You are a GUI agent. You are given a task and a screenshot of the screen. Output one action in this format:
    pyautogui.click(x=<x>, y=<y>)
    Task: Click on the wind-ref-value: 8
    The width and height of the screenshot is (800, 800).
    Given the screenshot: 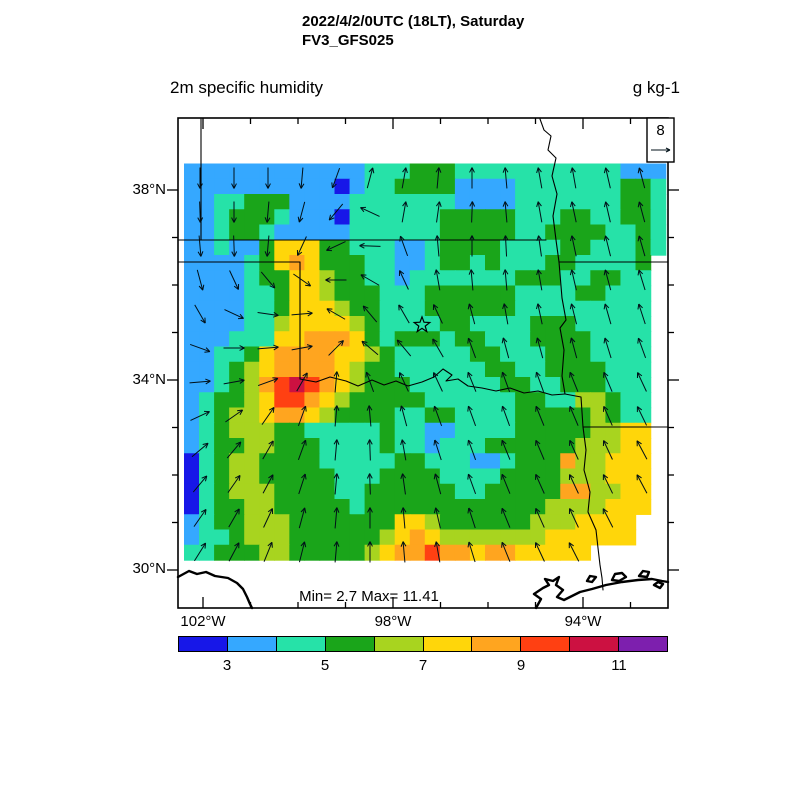 What is the action you would take?
    pyautogui.click(x=660, y=130)
    